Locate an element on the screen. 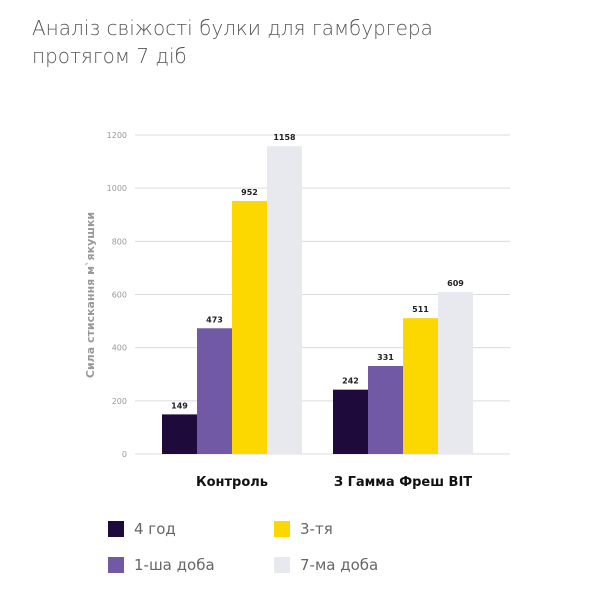 The image size is (600, 600). data-label: 331 is located at coordinates (385, 357).